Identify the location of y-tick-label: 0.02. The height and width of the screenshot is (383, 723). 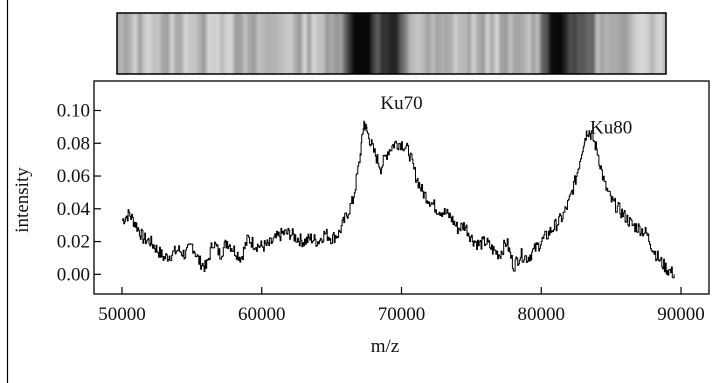
(73, 242).